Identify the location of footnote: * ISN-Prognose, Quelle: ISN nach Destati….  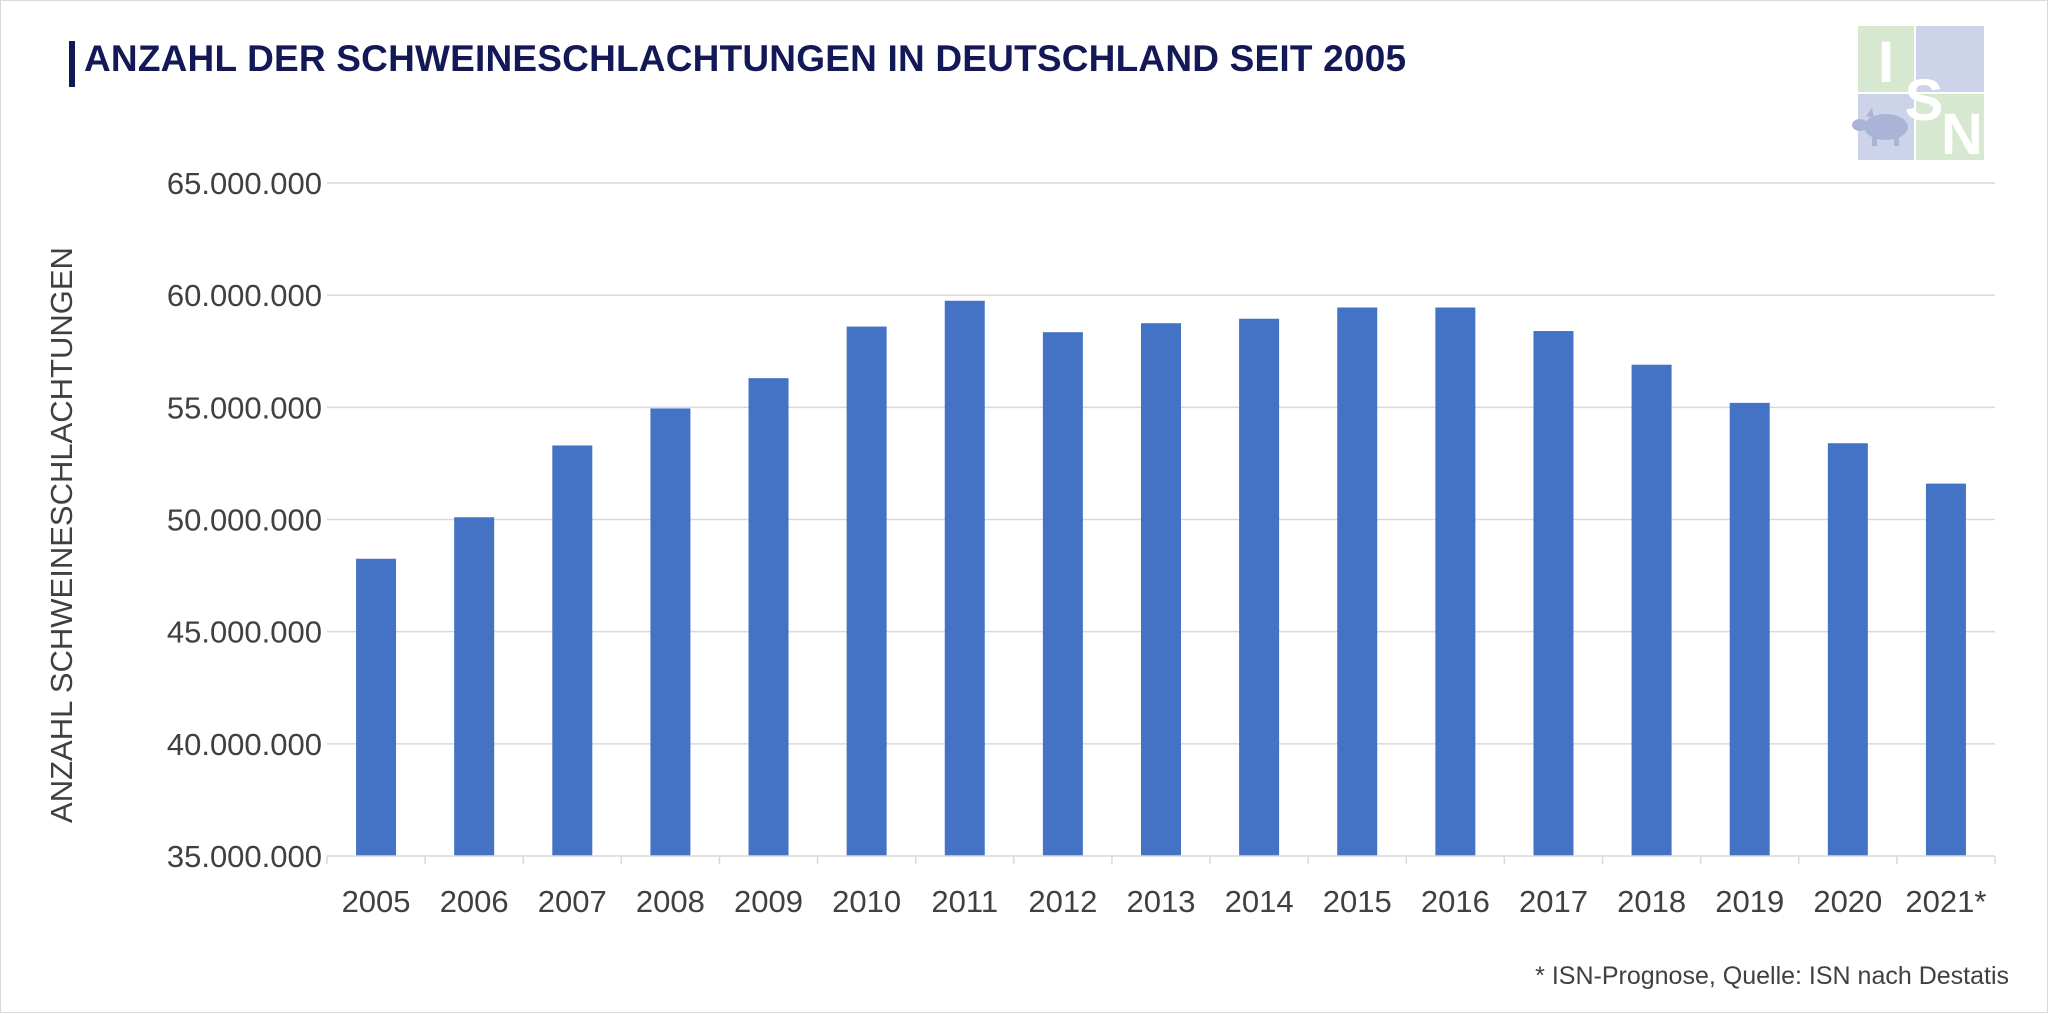
(1772, 976).